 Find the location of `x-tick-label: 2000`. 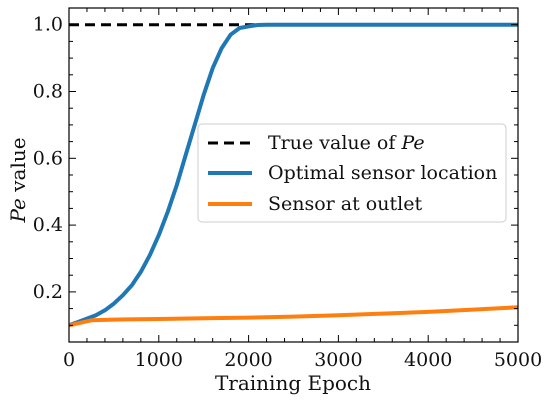

x-tick-label: 2000 is located at coordinates (248, 360).